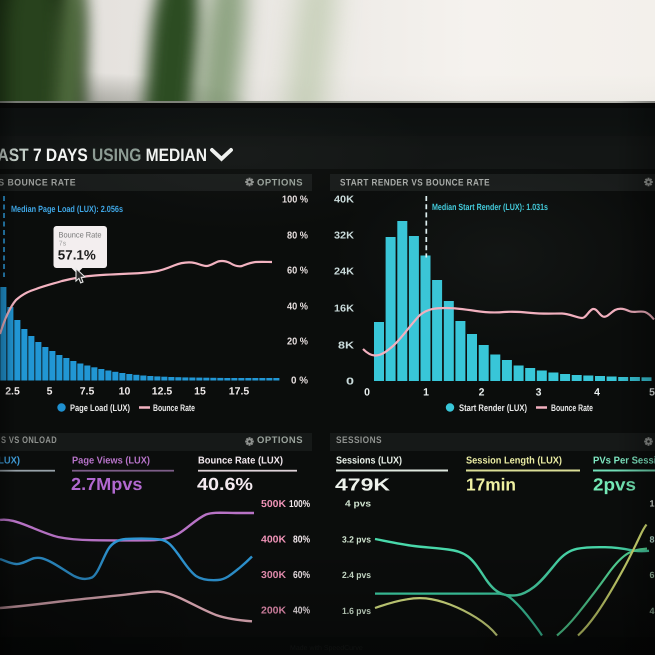 The width and height of the screenshot is (655, 655). What do you see at coordinates (67, 209) in the screenshot?
I see `svg-text: Median Page Load (LUX): 2.056s` at bounding box center [67, 209].